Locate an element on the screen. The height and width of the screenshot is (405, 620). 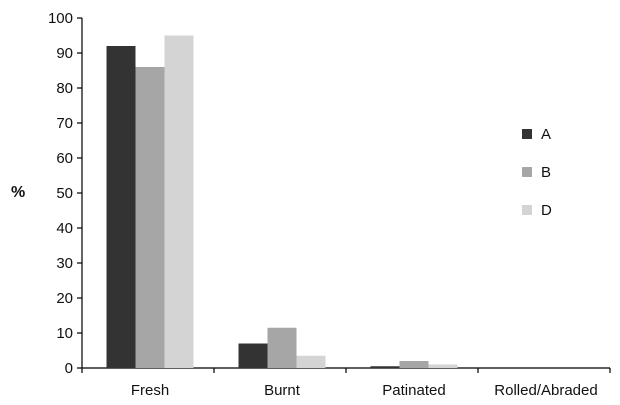
legend-label-d: D is located at coordinates (546, 210).